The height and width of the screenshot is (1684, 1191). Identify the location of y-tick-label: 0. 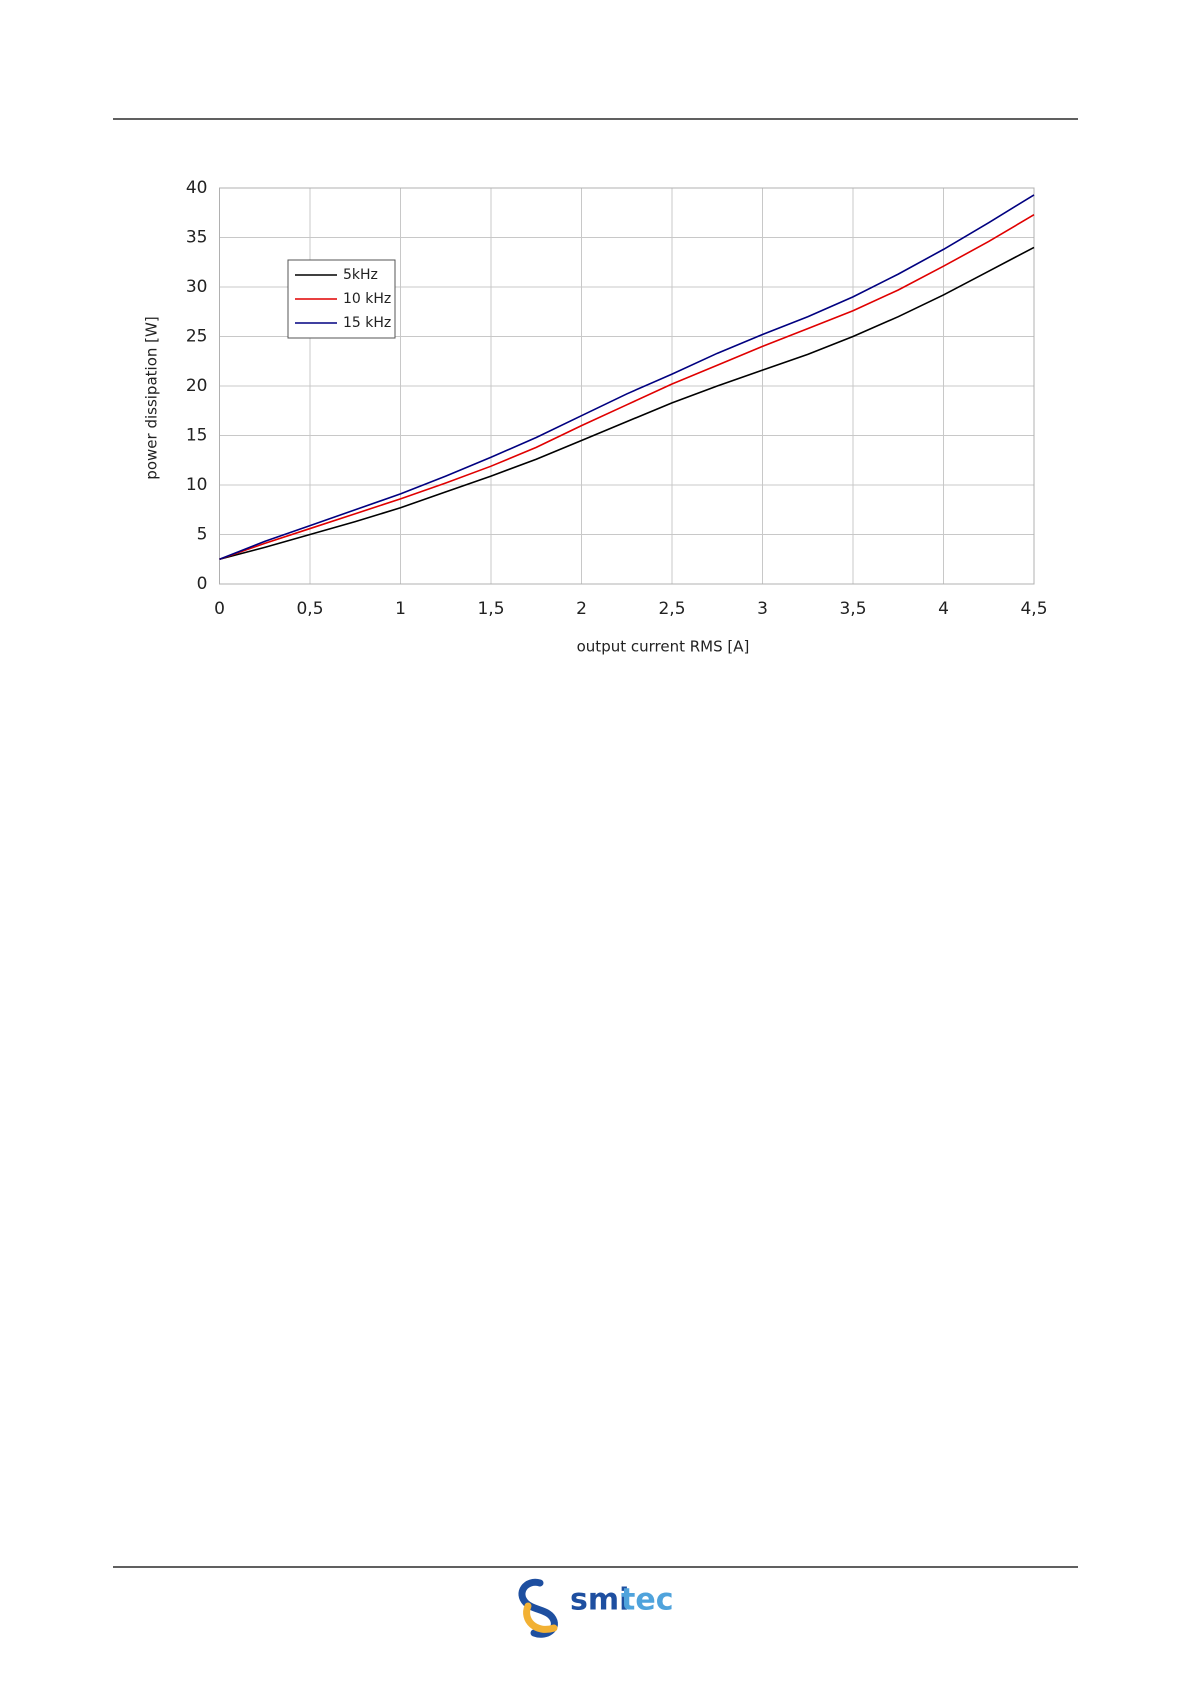
(202, 584).